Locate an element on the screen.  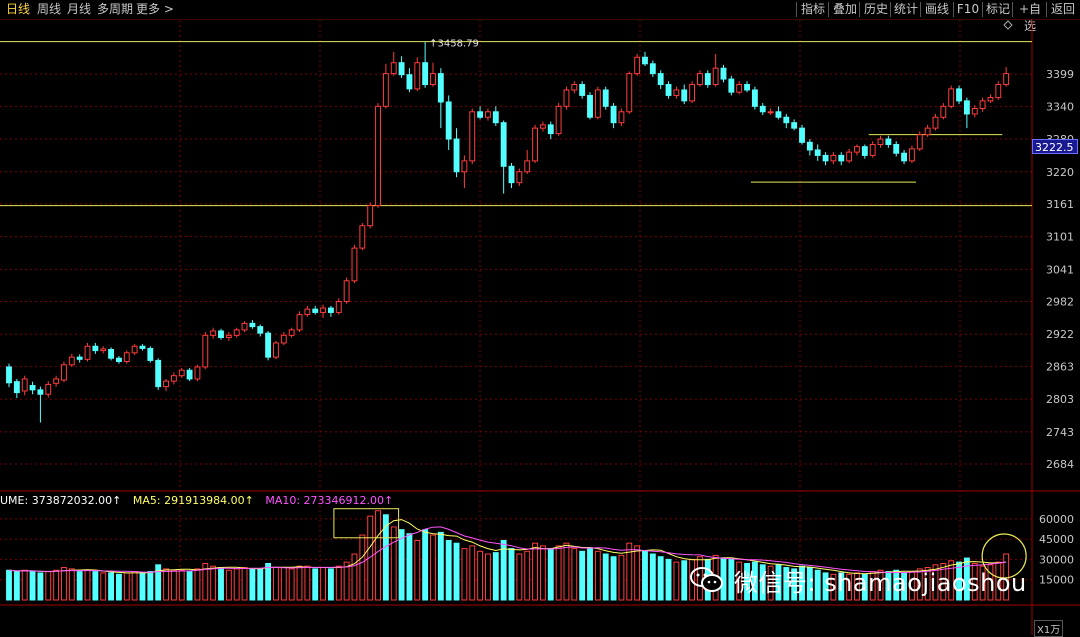
watermark-text: 微信号: shamaojiaoshou is located at coordinates (880, 582).